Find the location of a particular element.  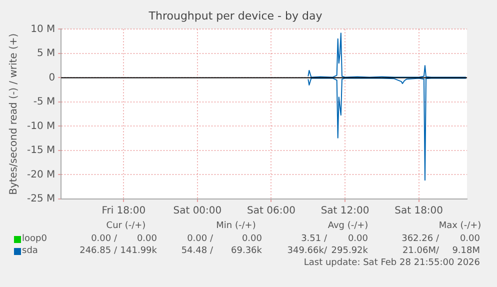

x-tick-label: Sat 12:00 is located at coordinates (345, 211).